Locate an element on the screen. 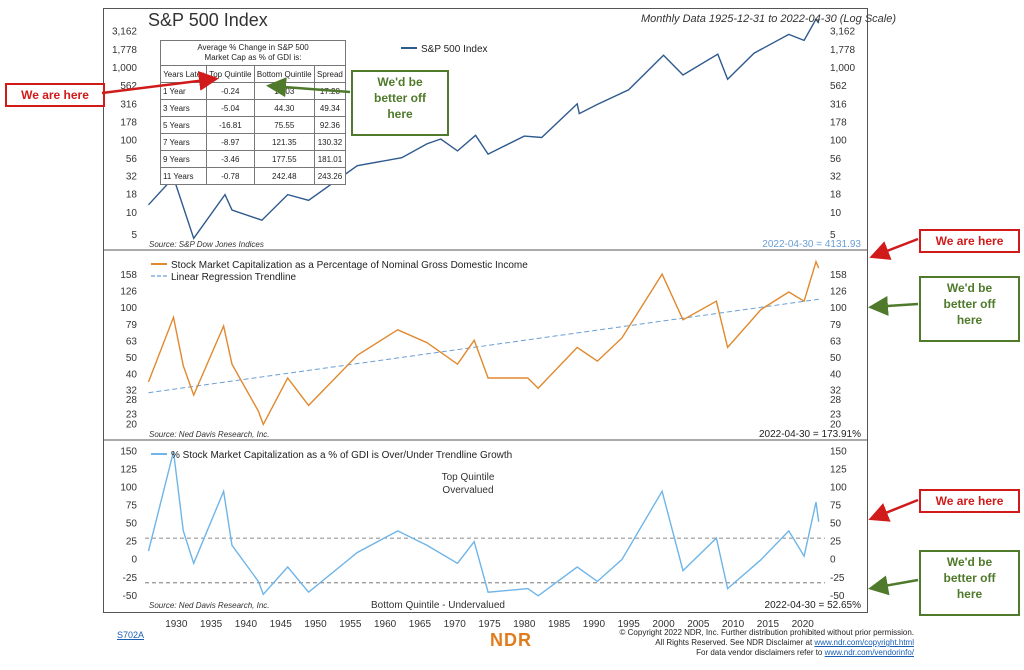  y-tick-label-right: -50 is located at coordinates (837, 596).